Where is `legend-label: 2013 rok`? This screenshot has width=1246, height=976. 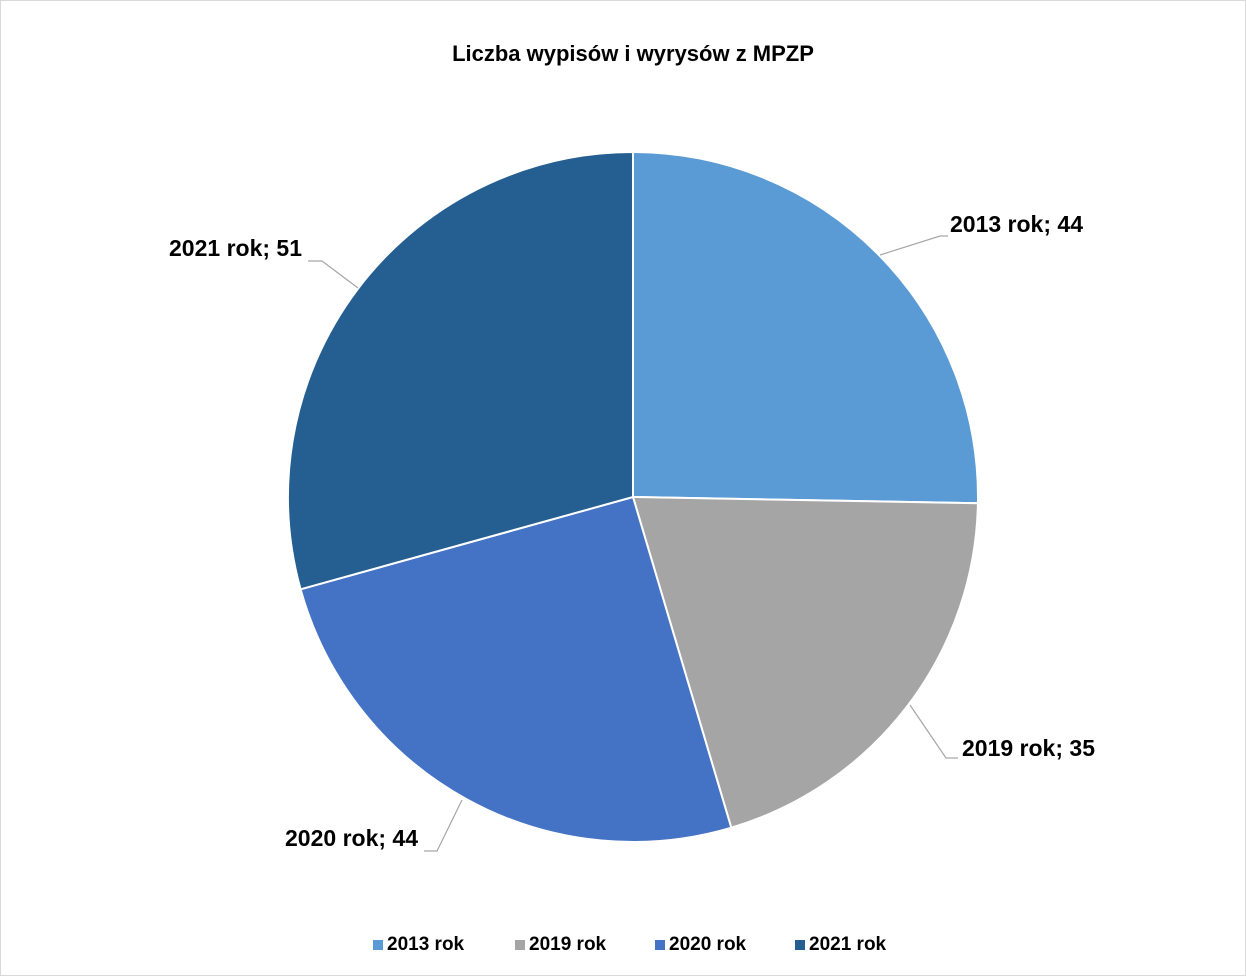 legend-label: 2013 rok is located at coordinates (426, 944).